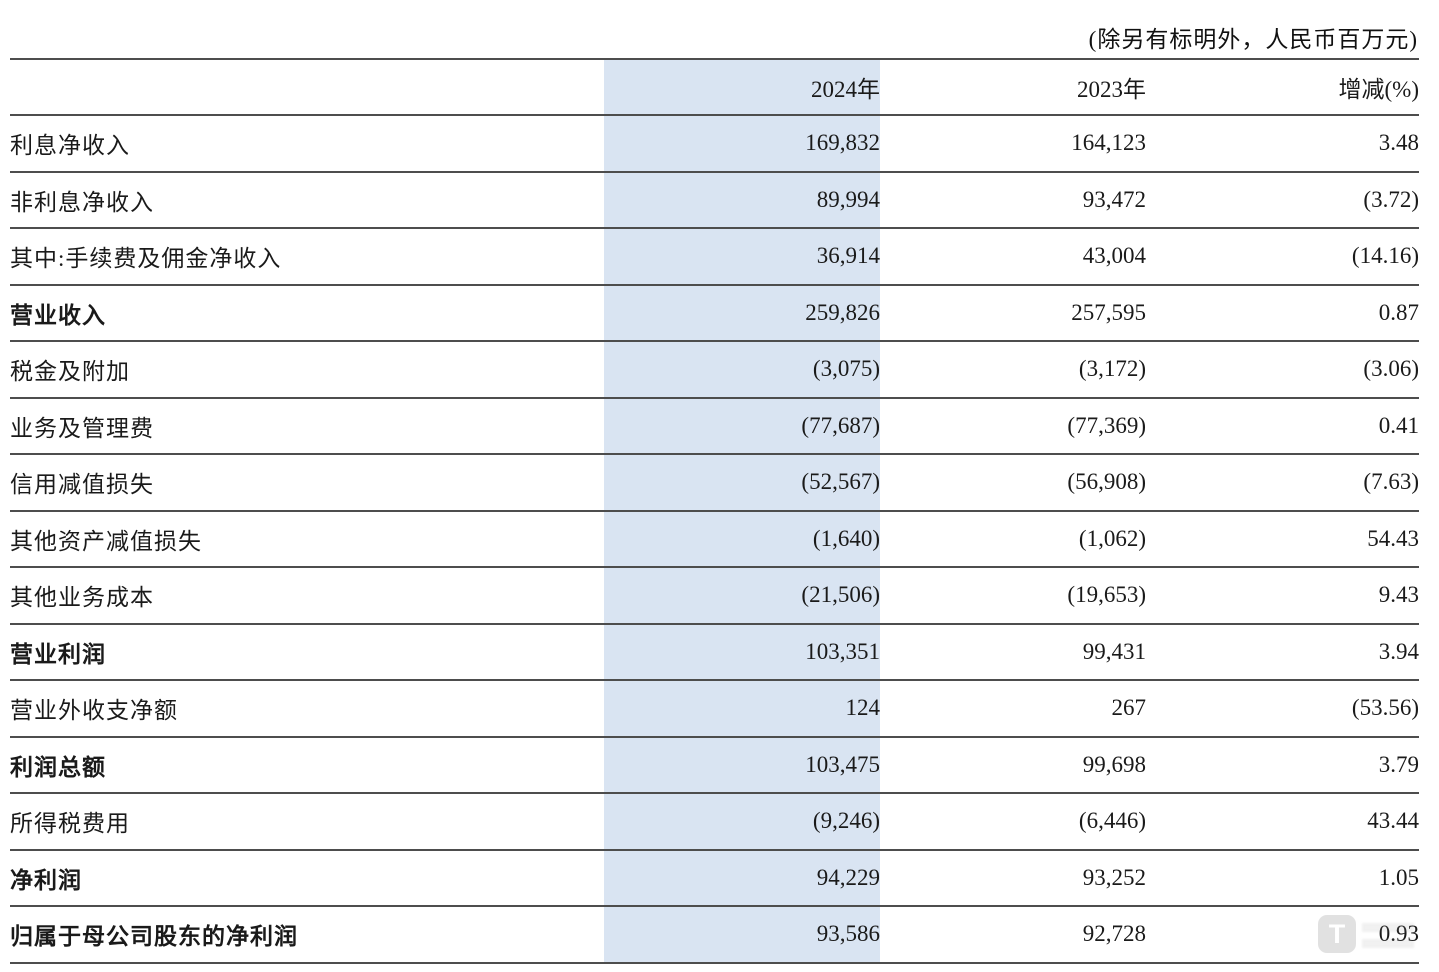 This screenshot has width=1439, height=972. What do you see at coordinates (1114, 256) in the screenshot?
I see `value-2023: 43,004` at bounding box center [1114, 256].